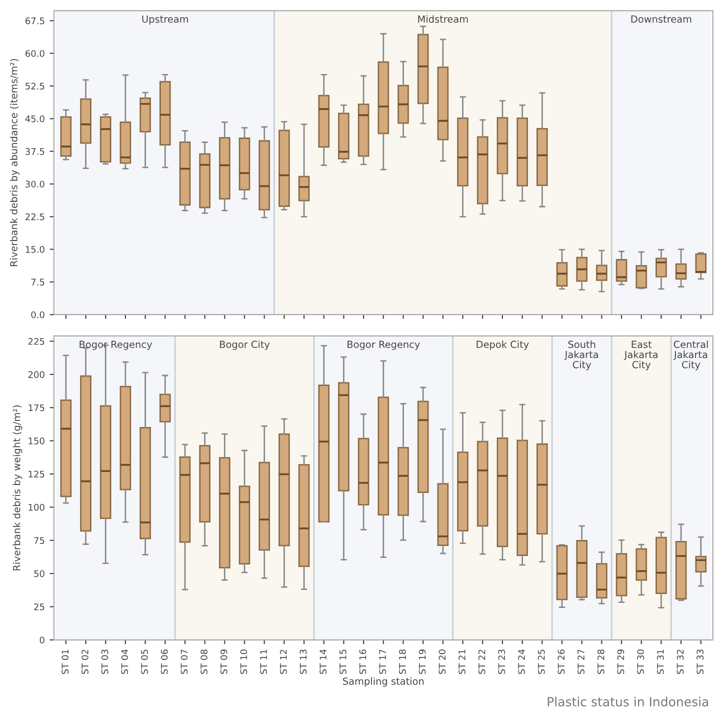 This screenshot has height=711, width=720. I want to click on x-tick-label: ST 33, so click(700, 662).